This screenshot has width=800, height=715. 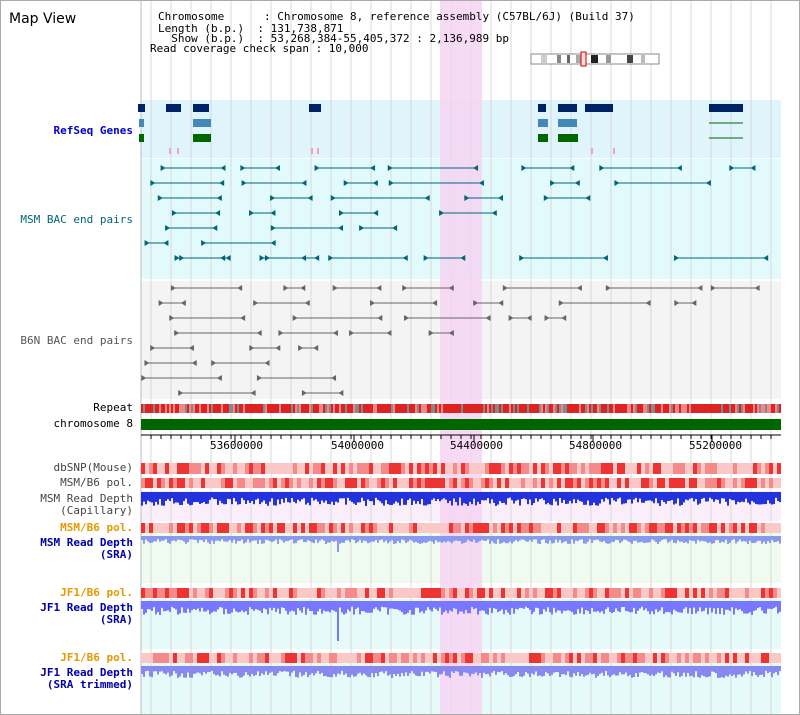 I want to click on label-refseq-genes: RefSeq Genes, so click(x=93, y=130).